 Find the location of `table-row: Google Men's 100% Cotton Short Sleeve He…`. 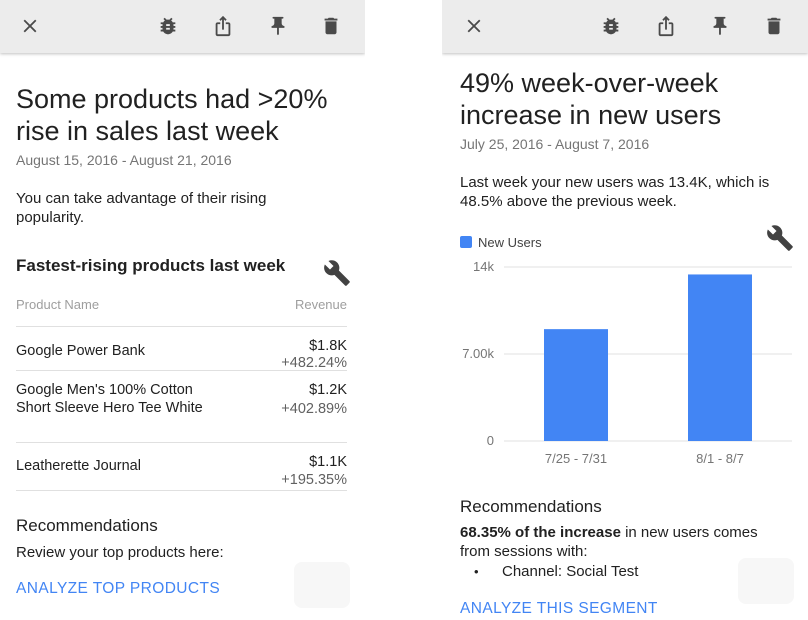

table-row: Google Men's 100% Cotton Short Sleeve He… is located at coordinates (181, 406).